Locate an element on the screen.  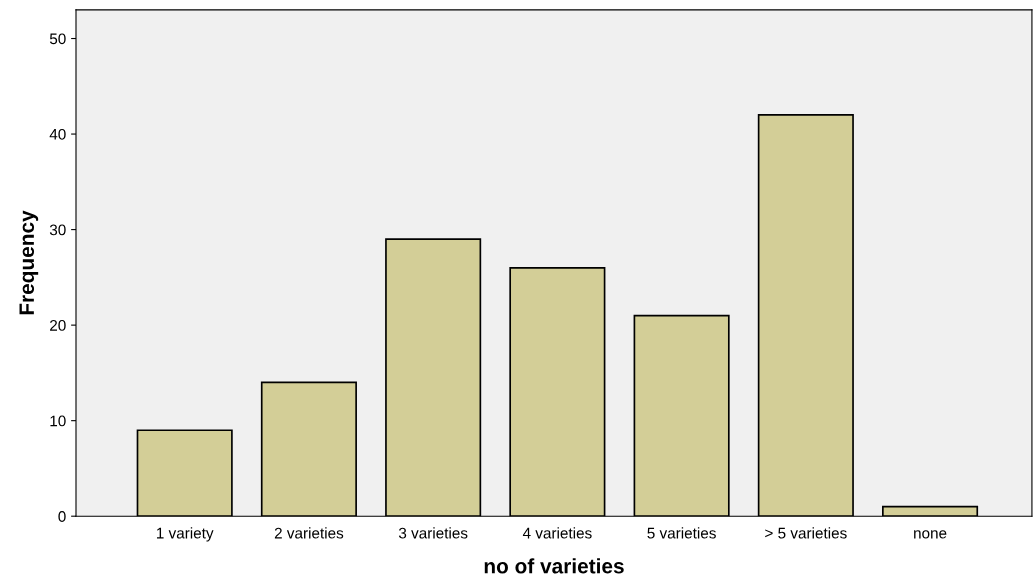
y-tick-label: 40 is located at coordinates (57, 134).